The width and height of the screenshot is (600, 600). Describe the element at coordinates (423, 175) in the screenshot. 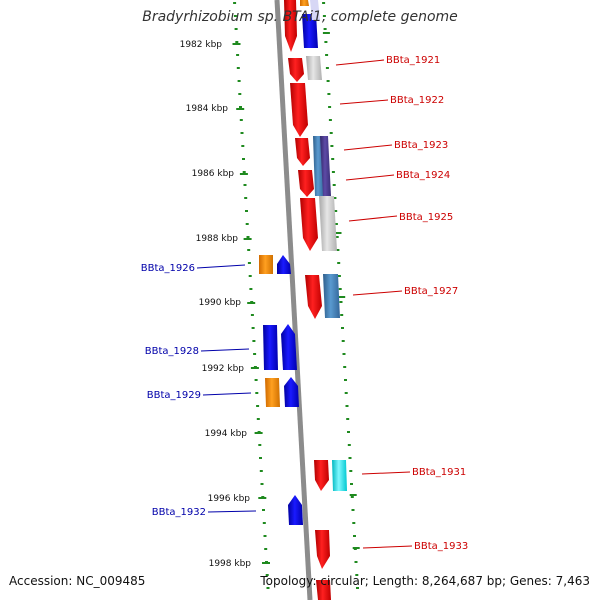

I see `gene-label-right: BBta_1924` at that location.